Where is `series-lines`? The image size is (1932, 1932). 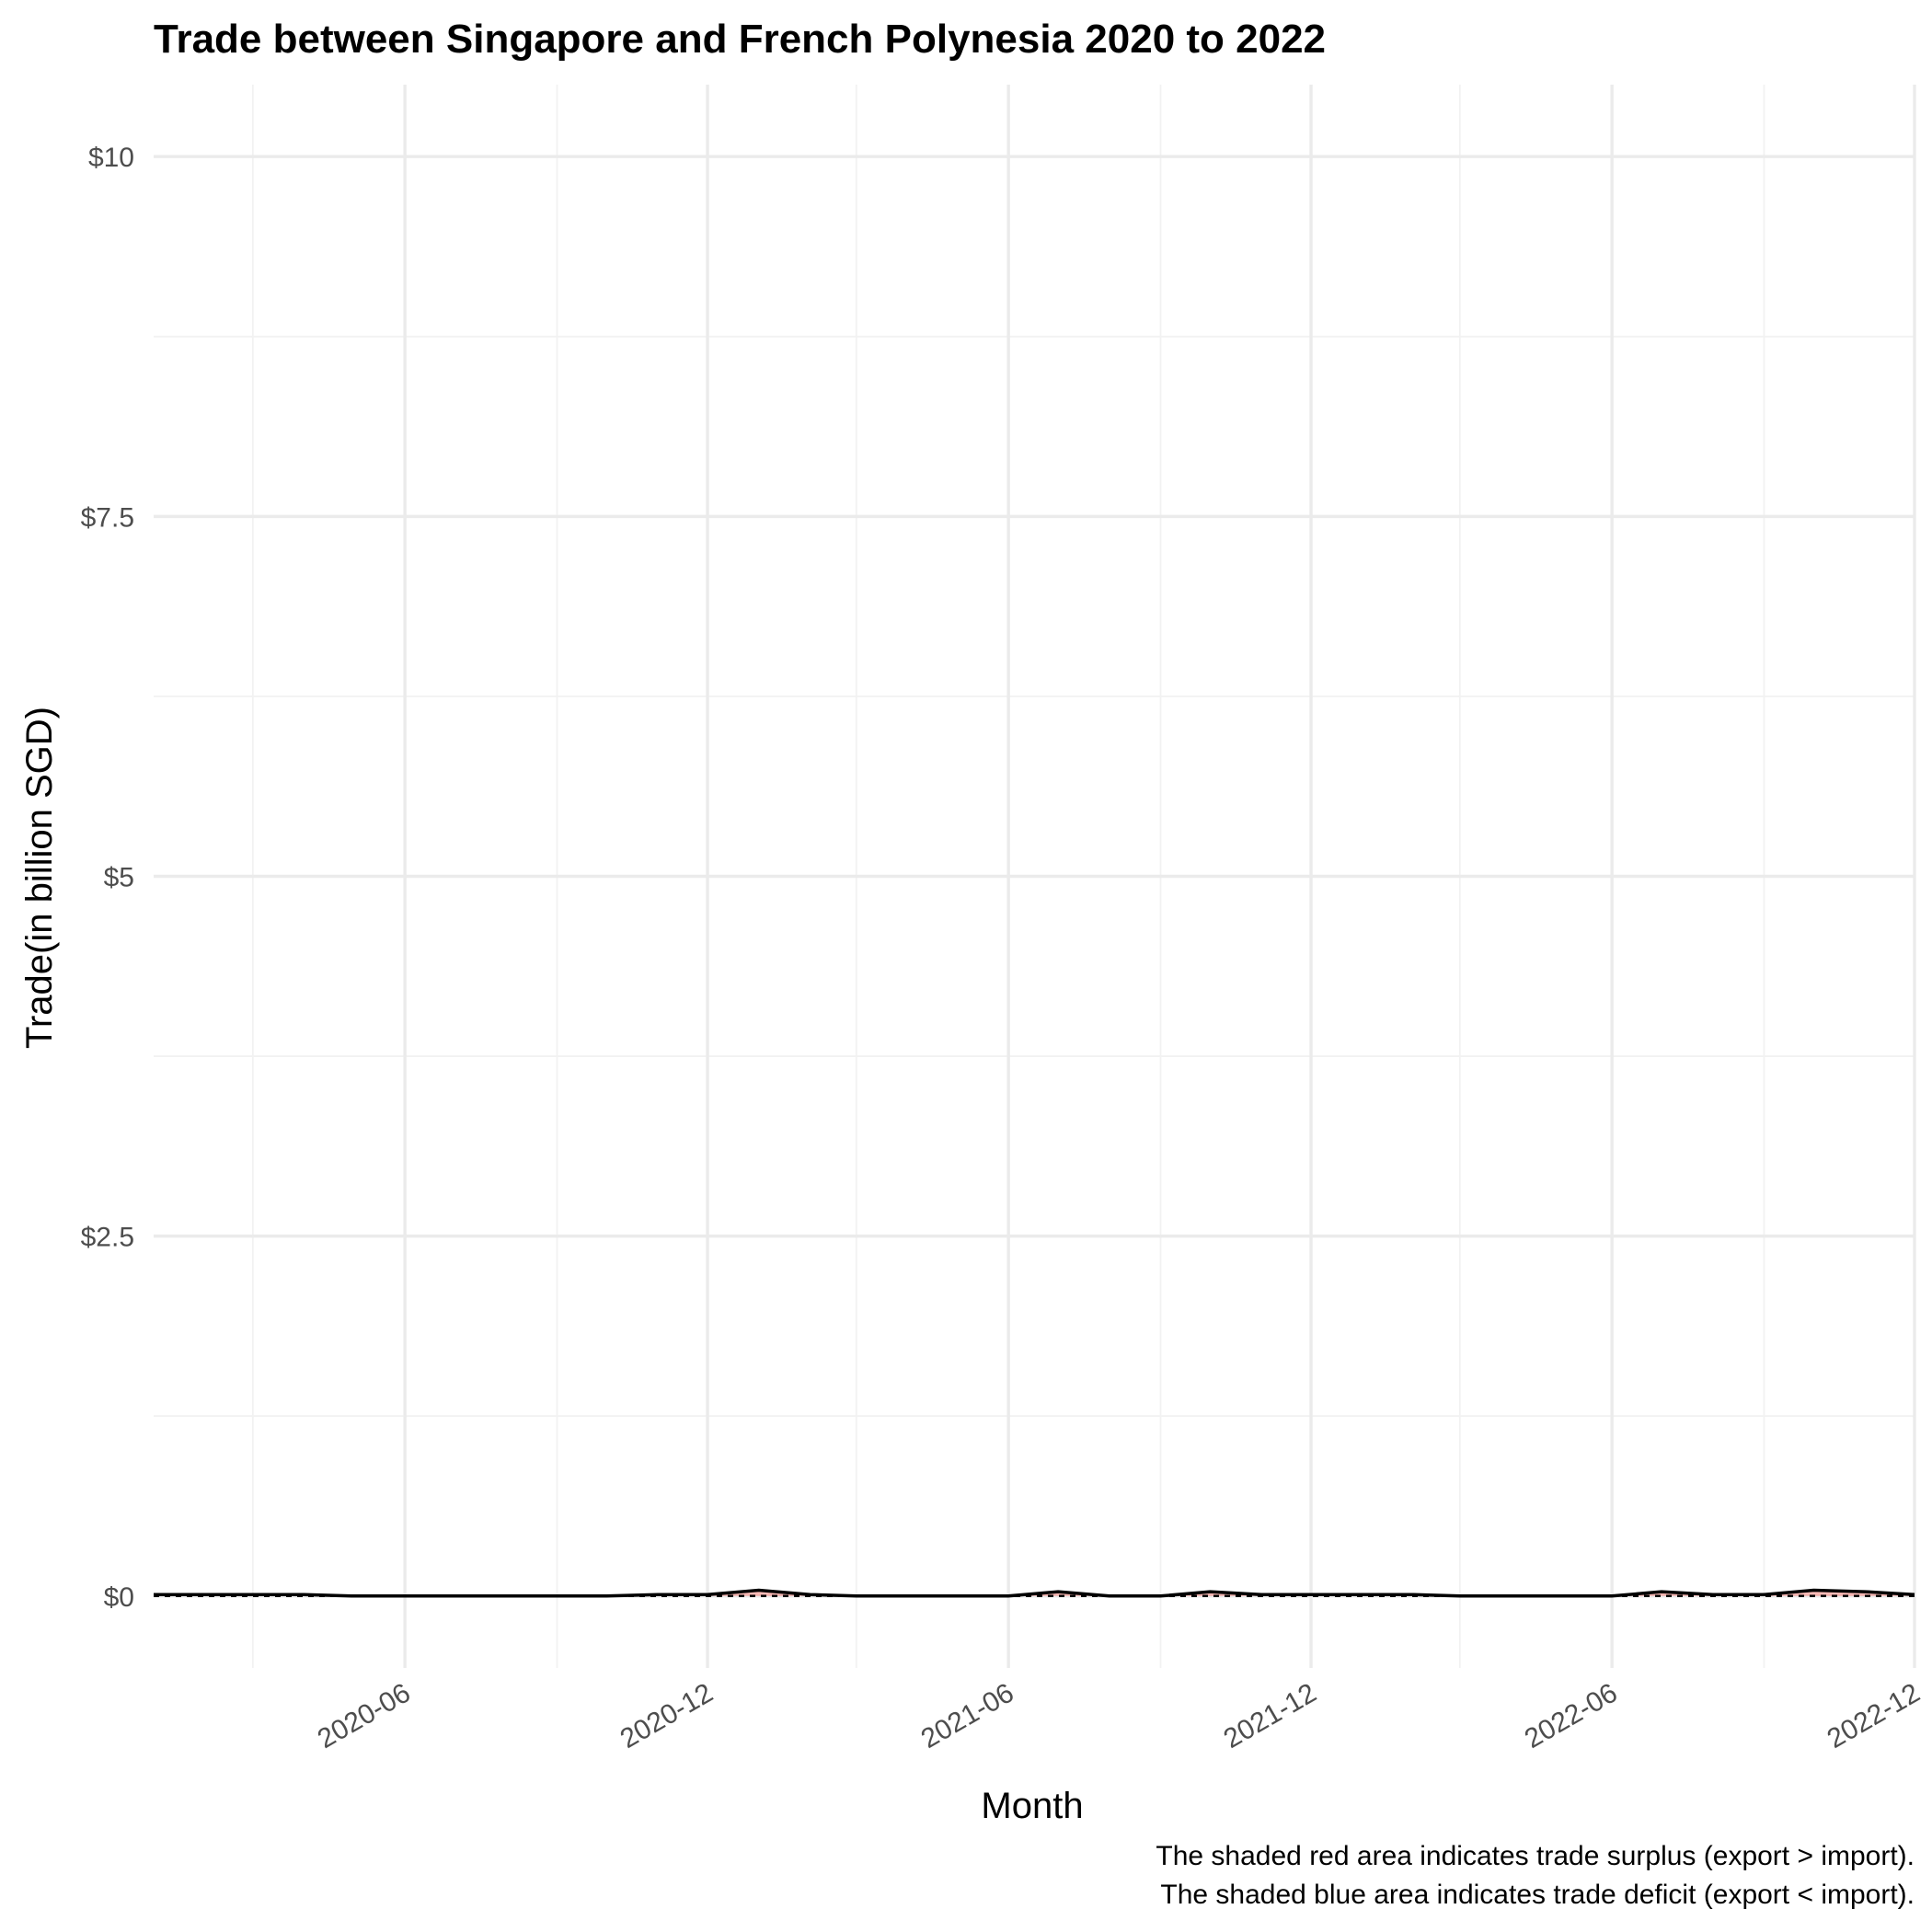 series-lines is located at coordinates (1034, 1593).